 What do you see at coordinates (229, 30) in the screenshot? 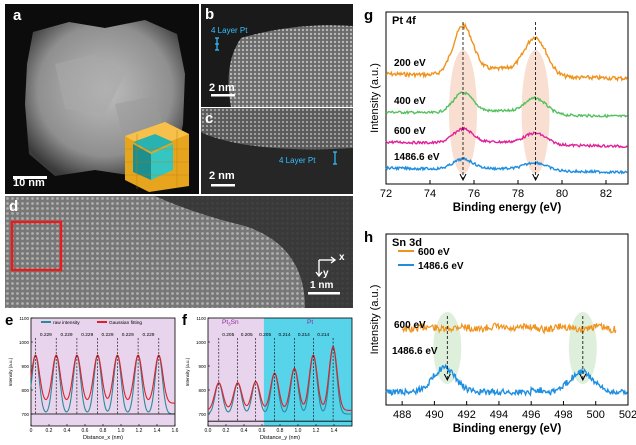
I see `annotation-b: 4 Layer Pt` at bounding box center [229, 30].